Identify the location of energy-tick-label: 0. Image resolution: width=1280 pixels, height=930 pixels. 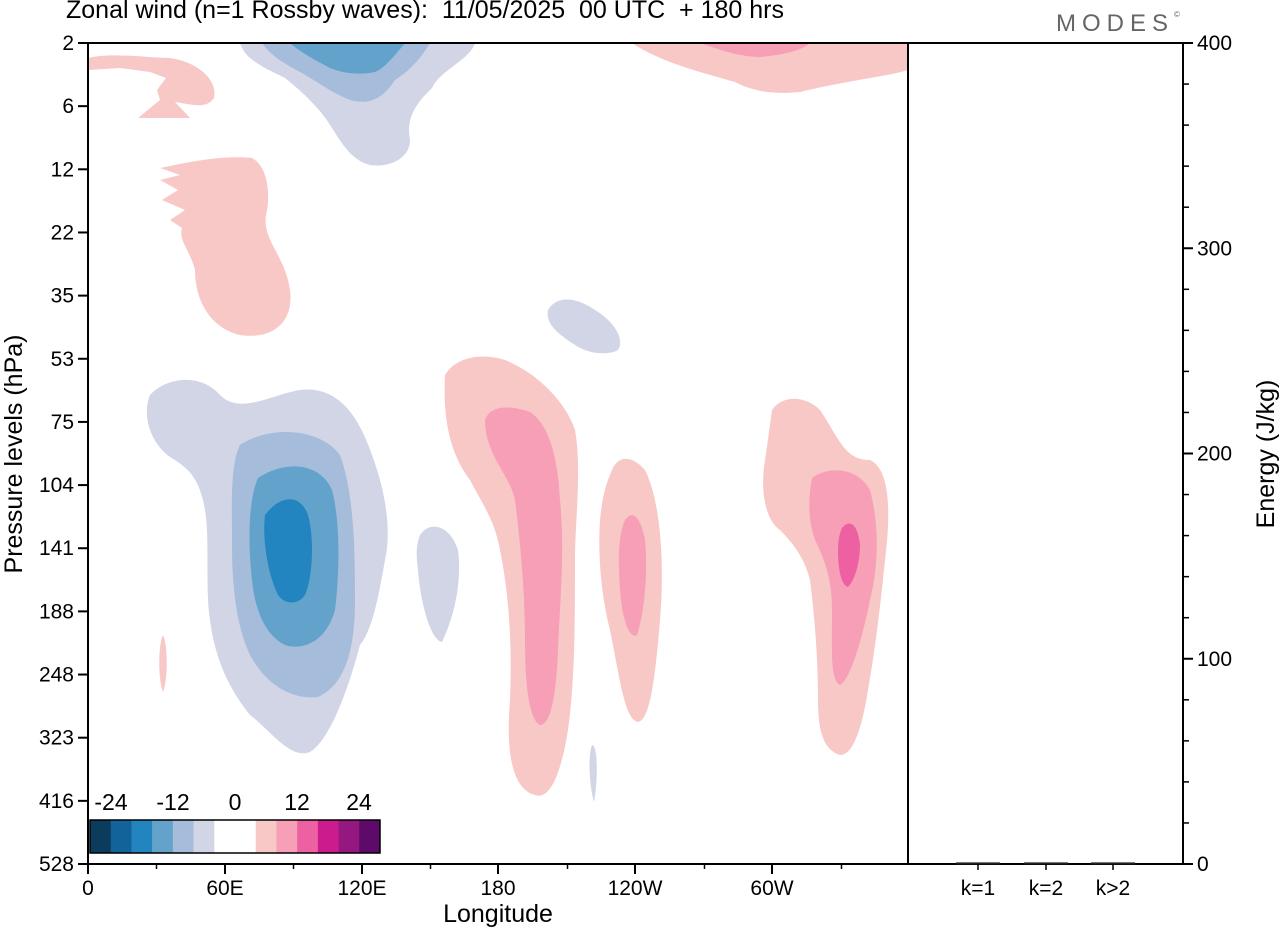
(1203, 864).